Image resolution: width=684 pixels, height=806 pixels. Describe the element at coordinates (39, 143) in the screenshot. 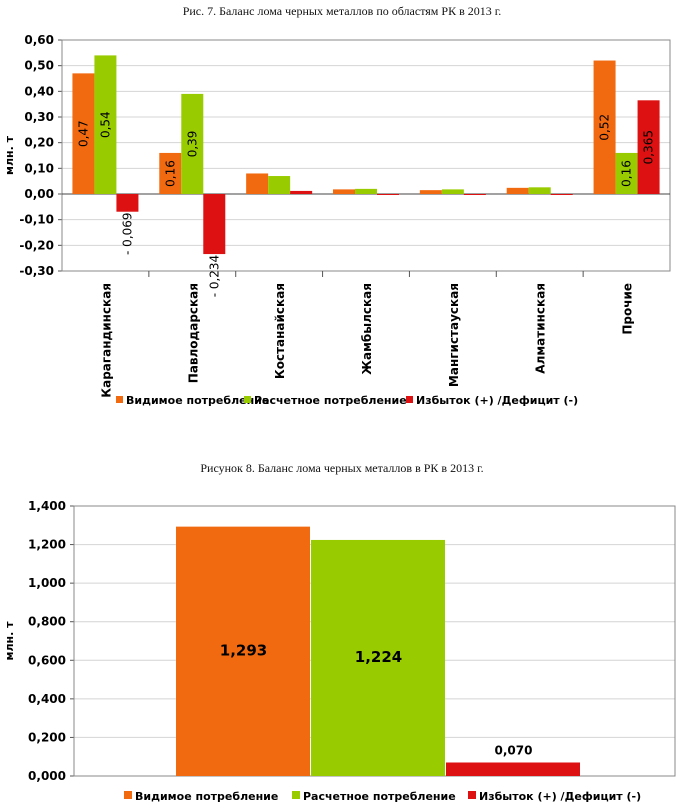

I see `y-tick-label: 0,20` at that location.